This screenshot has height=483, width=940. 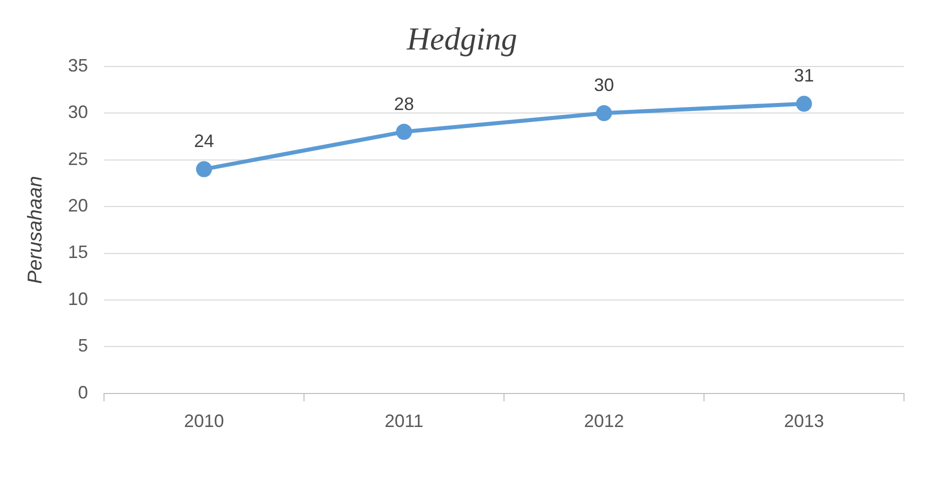 I want to click on y-tick-label: 0, so click(x=83, y=392).